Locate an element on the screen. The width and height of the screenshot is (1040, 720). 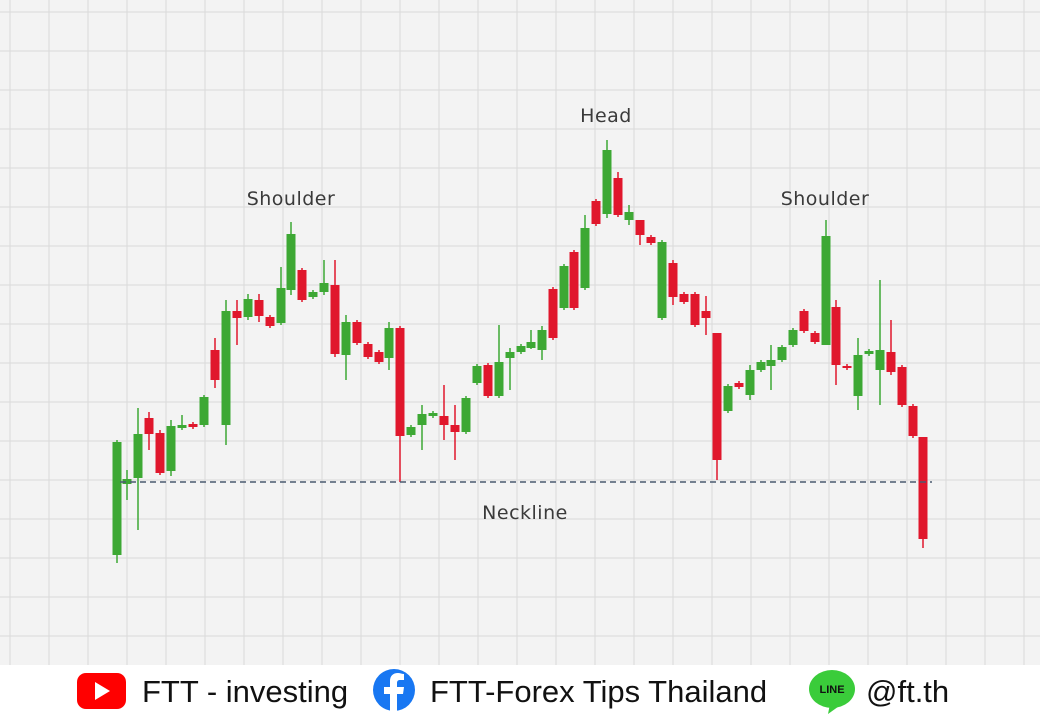
head-label: Head is located at coordinates (606, 116).